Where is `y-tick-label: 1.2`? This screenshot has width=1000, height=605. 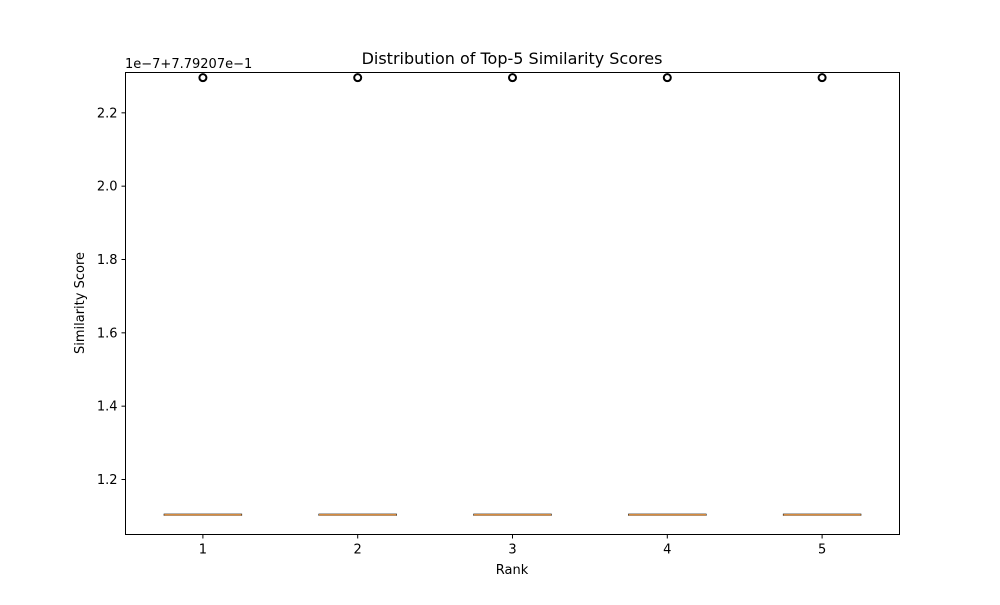 y-tick-label: 1.2 is located at coordinates (107, 480).